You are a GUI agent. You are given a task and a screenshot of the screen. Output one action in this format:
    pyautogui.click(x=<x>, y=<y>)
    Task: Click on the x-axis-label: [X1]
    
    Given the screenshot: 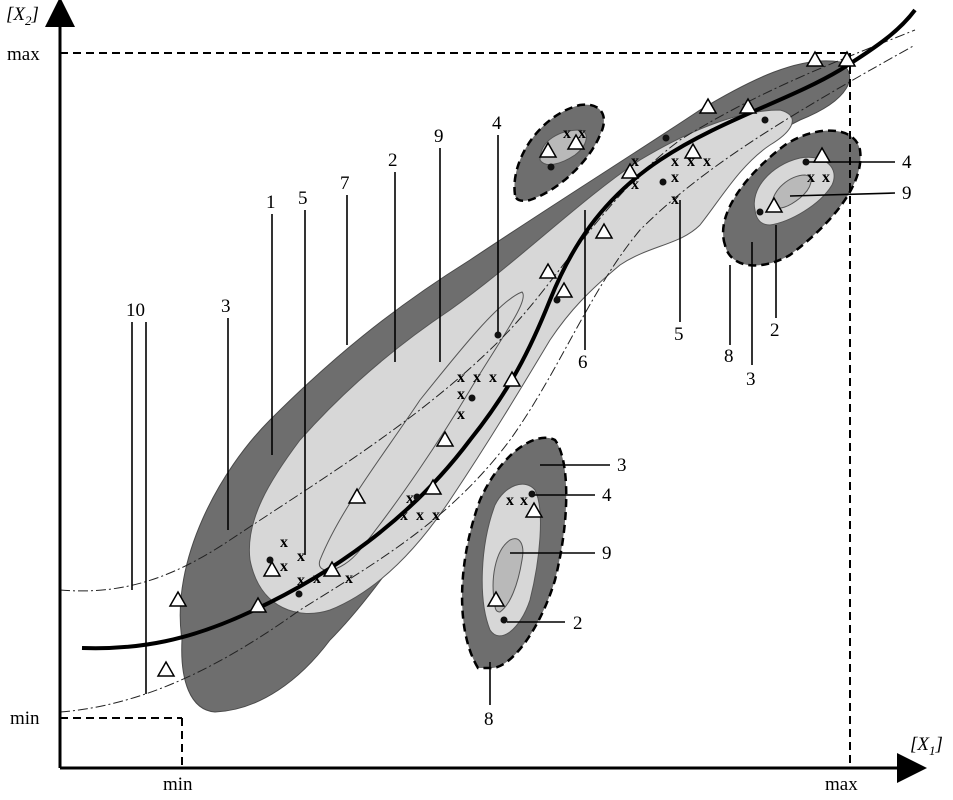 What is the action you would take?
    pyautogui.click(x=926, y=746)
    